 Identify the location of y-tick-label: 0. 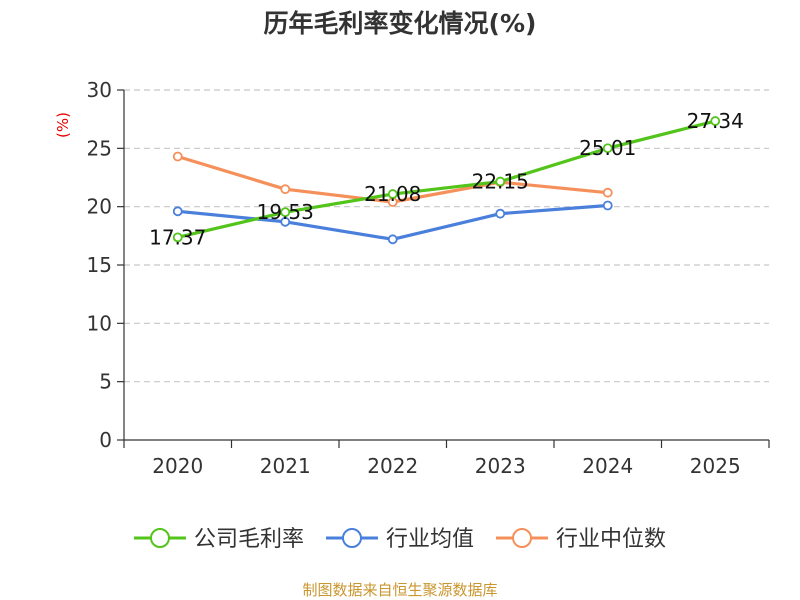
(105, 440).